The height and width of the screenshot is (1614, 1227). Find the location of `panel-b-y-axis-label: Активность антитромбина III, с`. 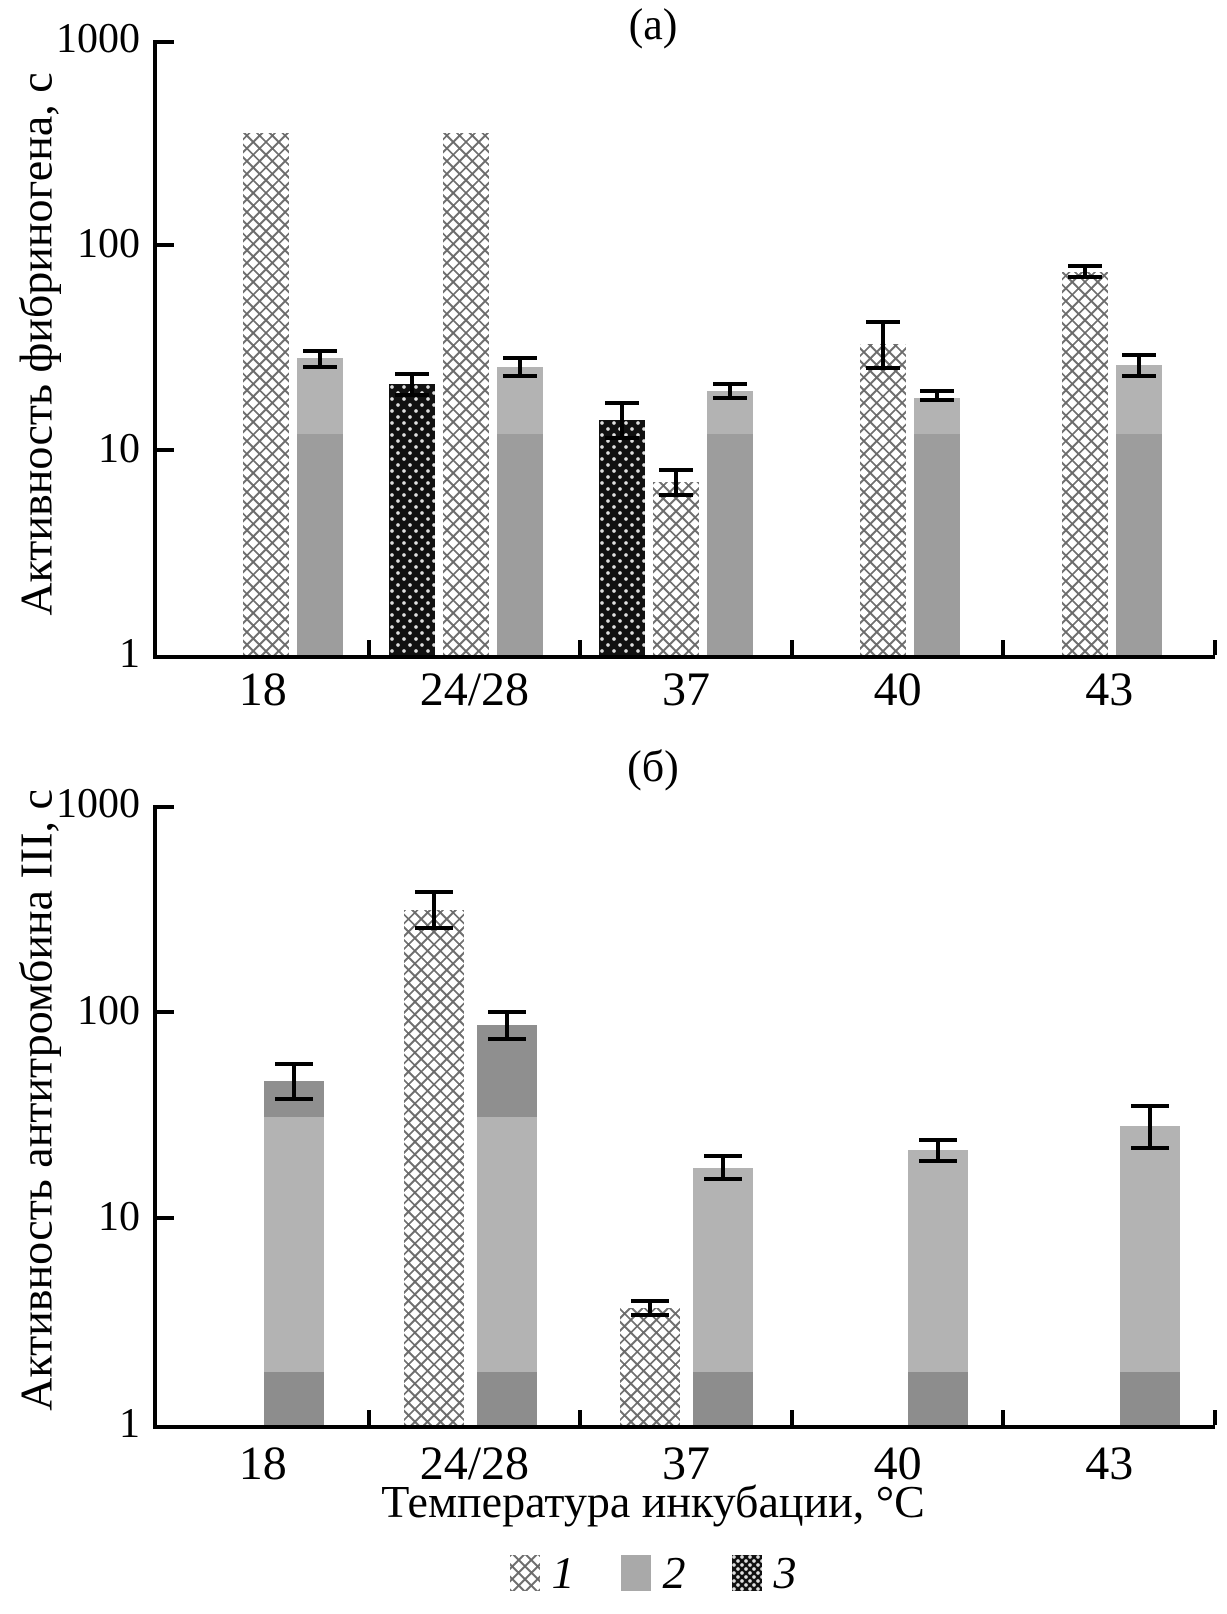

panel-b-y-axis-label: Активность антитромбина III, с is located at coordinates (36, 1100).